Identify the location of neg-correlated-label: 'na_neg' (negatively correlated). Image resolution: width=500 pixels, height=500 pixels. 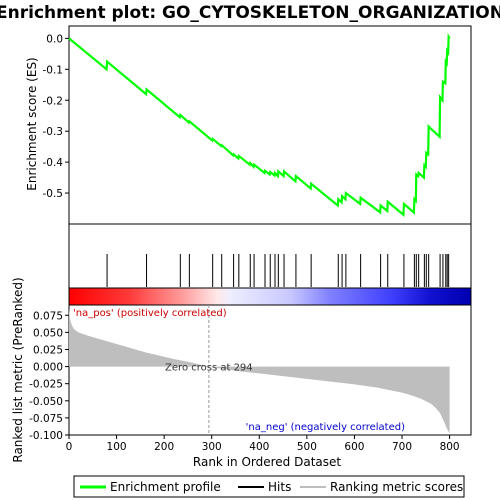
(325, 427).